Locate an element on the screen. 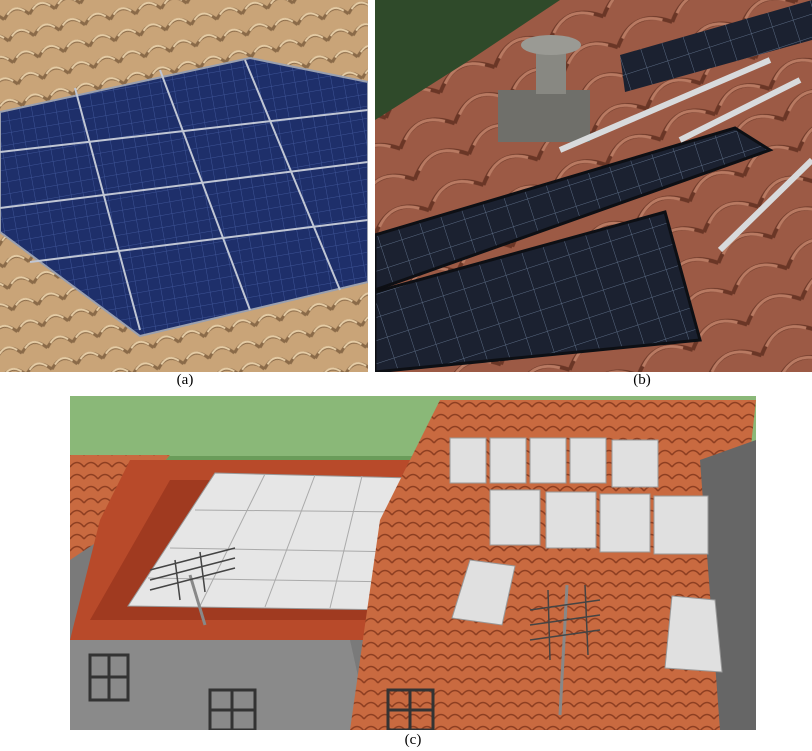  caption: (b) is located at coordinates (642, 380).